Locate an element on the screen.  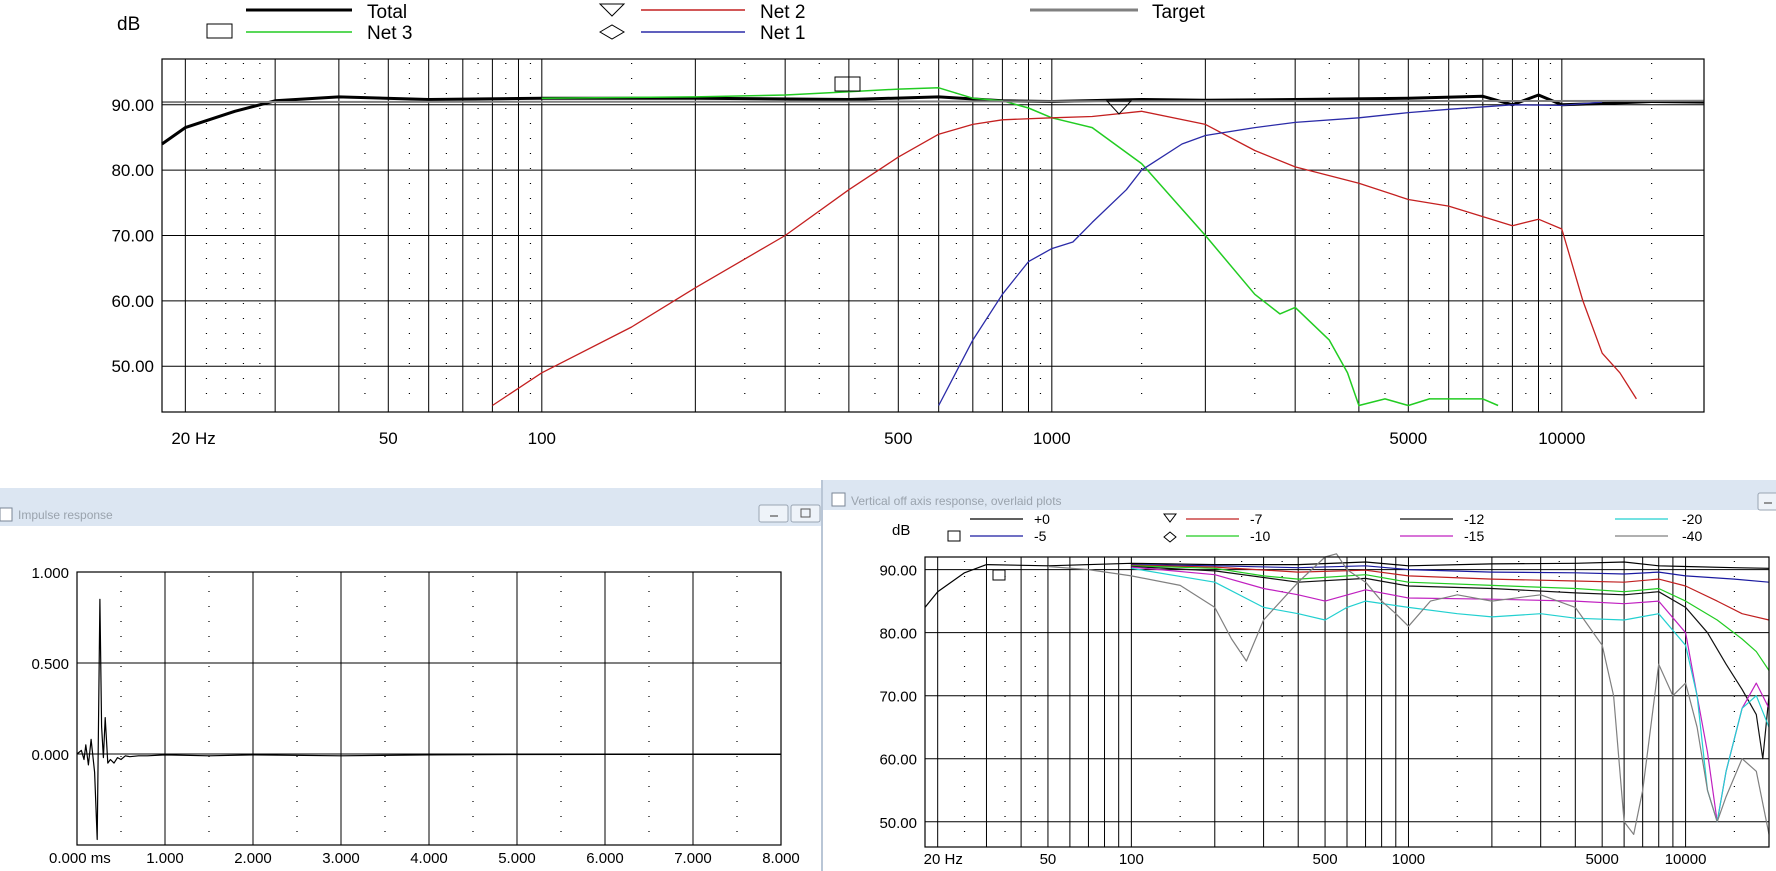
net3-marker-icon is located at coordinates (847, 84).